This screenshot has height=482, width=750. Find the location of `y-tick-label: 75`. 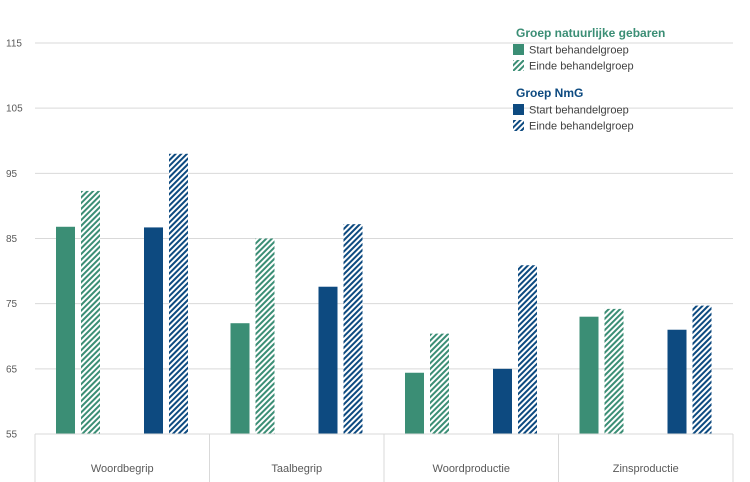

y-tick-label: 75 is located at coordinates (12, 304).